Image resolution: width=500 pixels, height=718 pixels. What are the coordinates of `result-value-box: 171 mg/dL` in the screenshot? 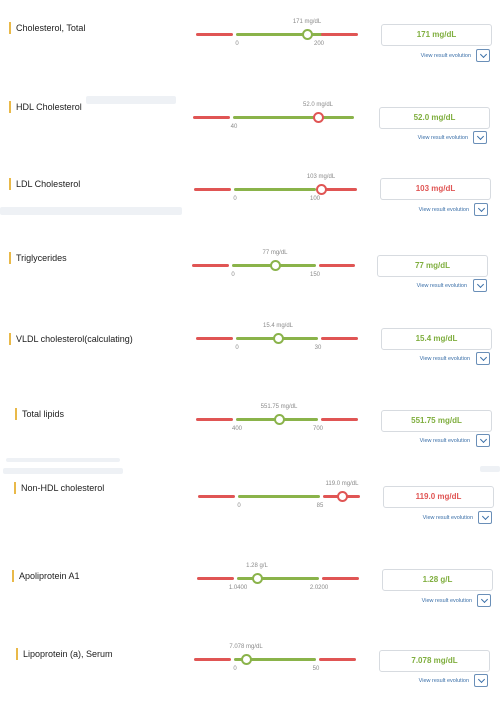 It's located at (436, 35).